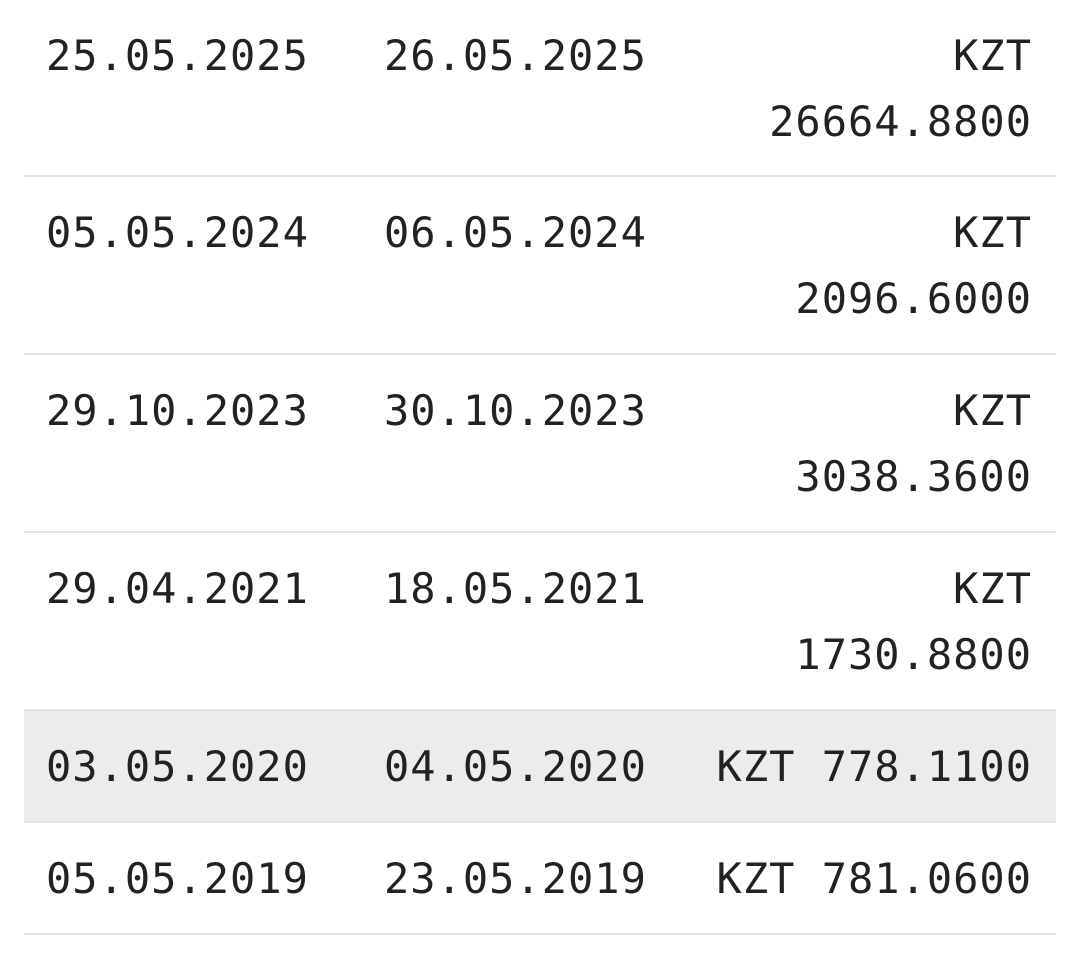  What do you see at coordinates (913, 654) in the screenshot?
I see `amount-value: 1730.8800` at bounding box center [913, 654].